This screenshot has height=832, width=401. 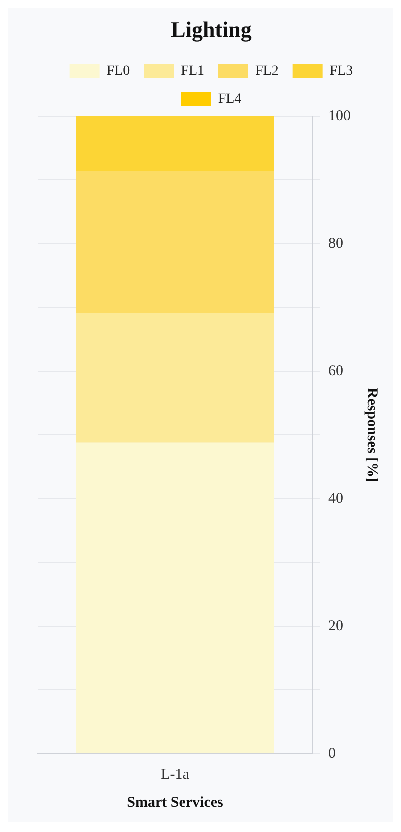 I want to click on legend-label: FL2, so click(x=267, y=72).